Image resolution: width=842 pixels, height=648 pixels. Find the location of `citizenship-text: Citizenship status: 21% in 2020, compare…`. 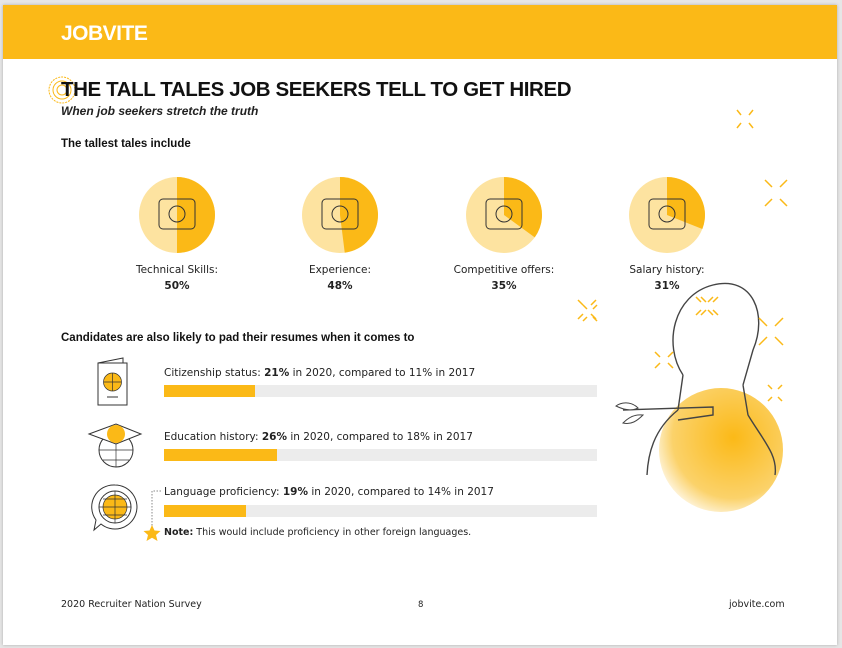

citizenship-text: Citizenship status: 21% in 2020, compare… is located at coordinates (320, 373).